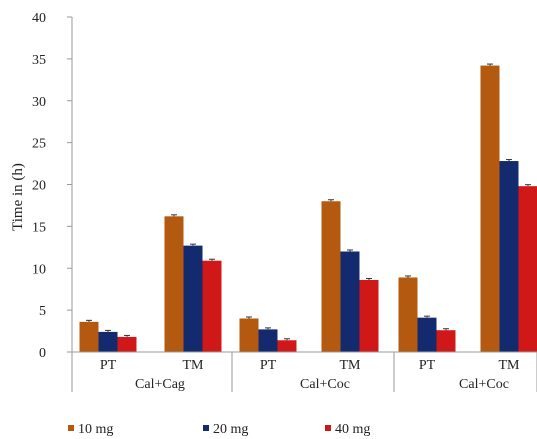  Describe the element at coordinates (95, 429) in the screenshot. I see `legend-label: 10 mg` at that location.